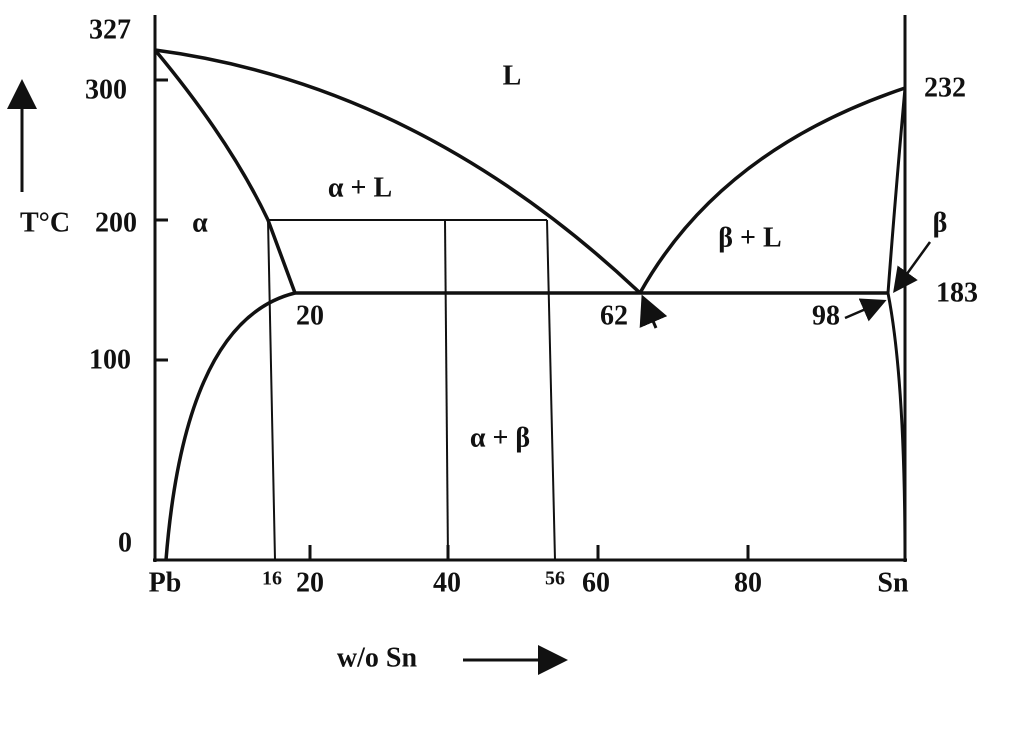 This screenshot has height=735, width=1024. Describe the element at coordinates (310, 582) in the screenshot. I see `x-label: 20` at that location.